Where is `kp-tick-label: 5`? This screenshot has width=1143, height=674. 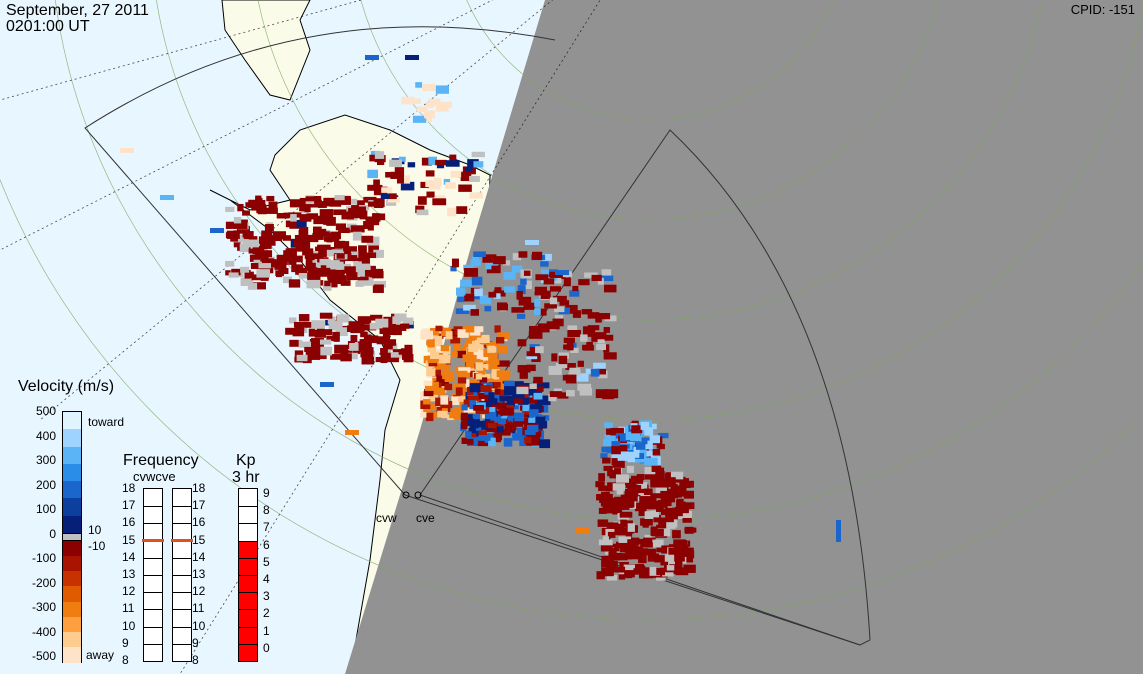 kp-tick-label: 5 is located at coordinates (266, 561).